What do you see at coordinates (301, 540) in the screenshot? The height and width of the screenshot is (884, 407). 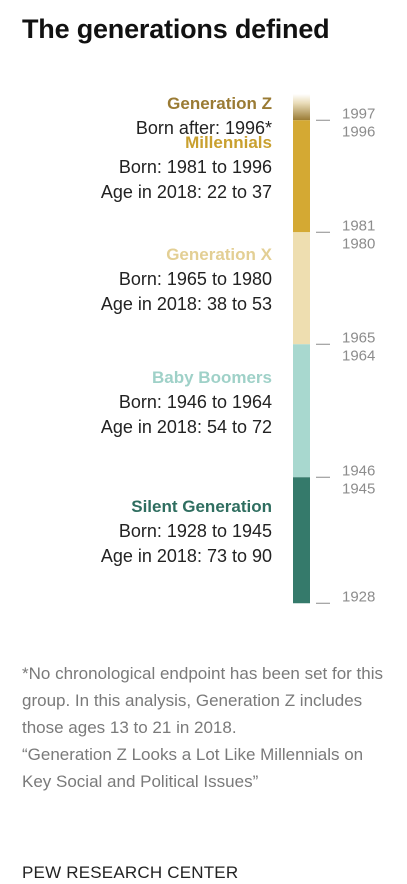 I see `bar-silent-generation` at bounding box center [301, 540].